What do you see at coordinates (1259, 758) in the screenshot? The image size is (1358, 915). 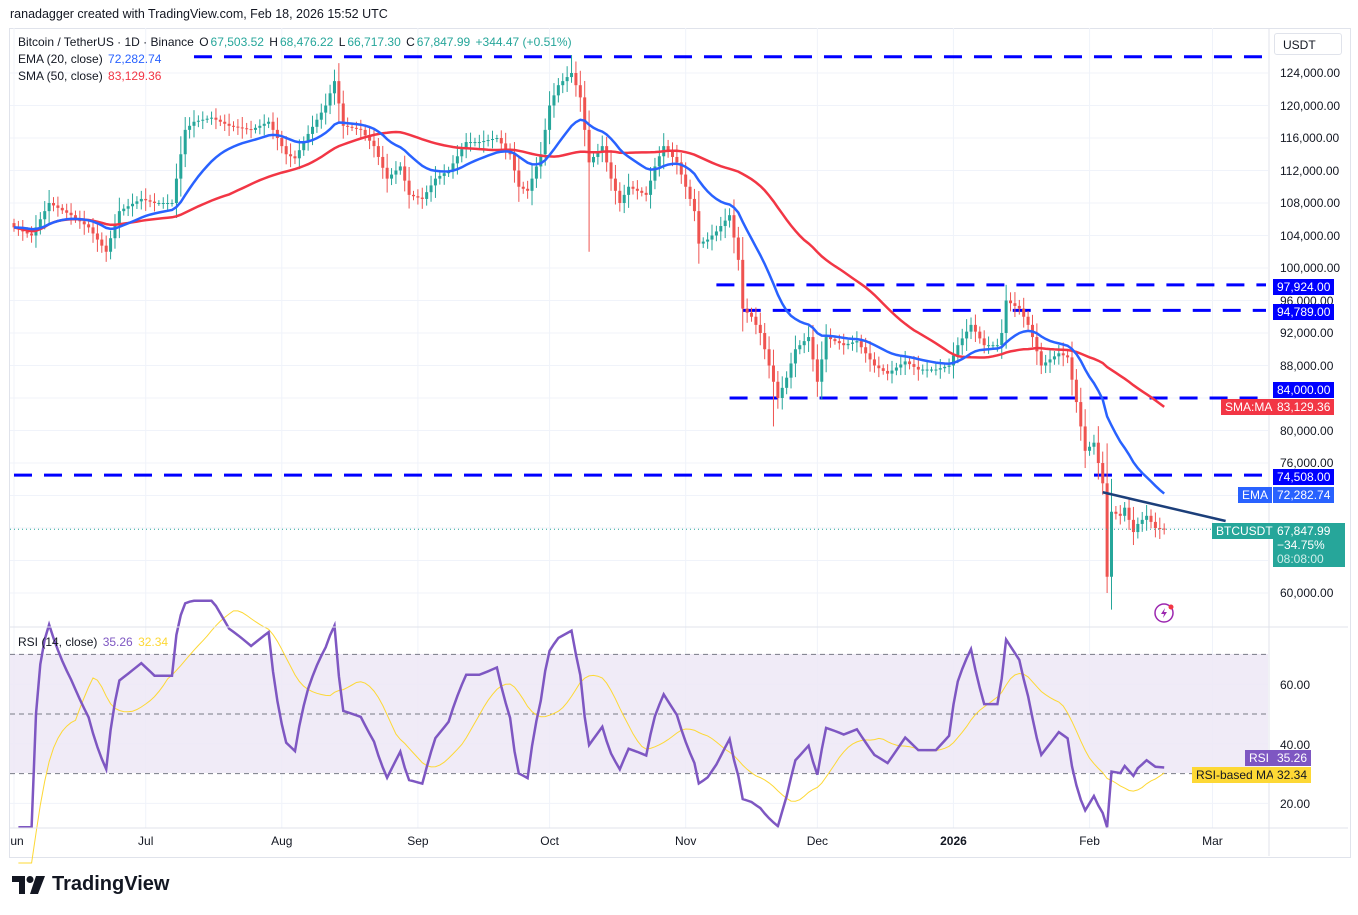 I see `rsi-tag: RSI` at bounding box center [1259, 758].